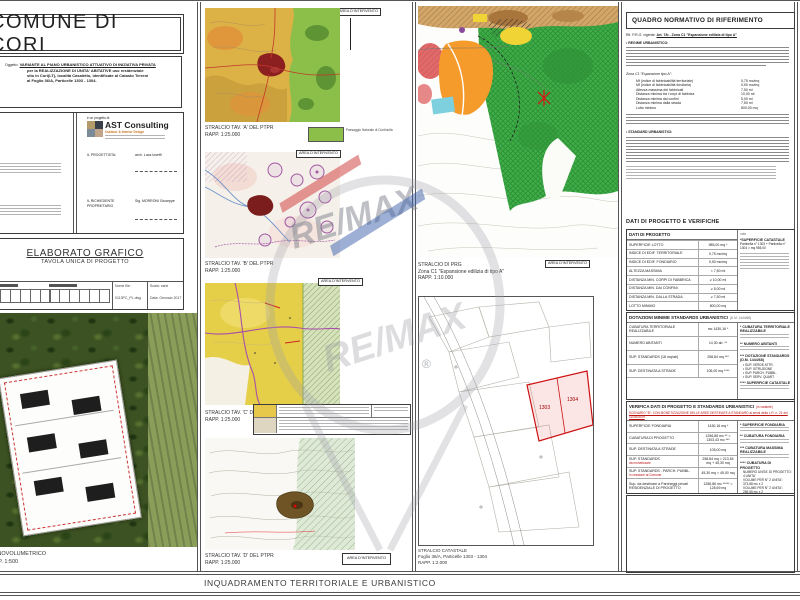 This screenshot has height=600, width=800. I want to click on legend-a-label: Paesaggio Naturale di Continuità, so click(369, 130).